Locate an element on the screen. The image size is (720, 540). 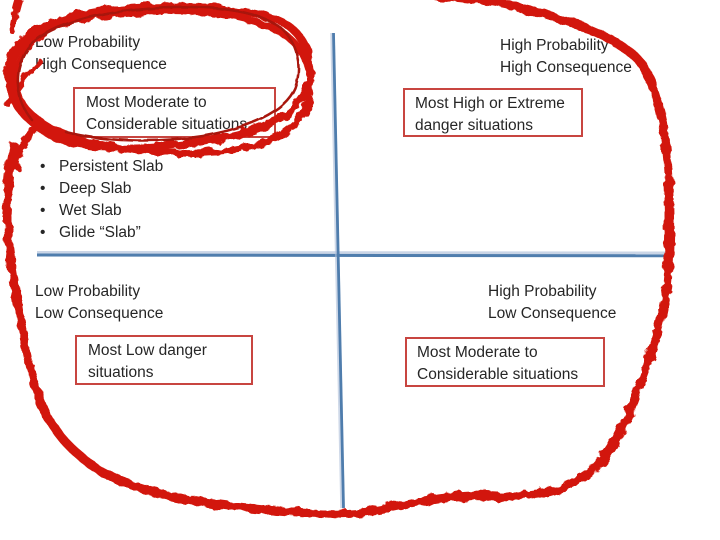
bullet-text: Glide “Slab” is located at coordinates (100, 232).